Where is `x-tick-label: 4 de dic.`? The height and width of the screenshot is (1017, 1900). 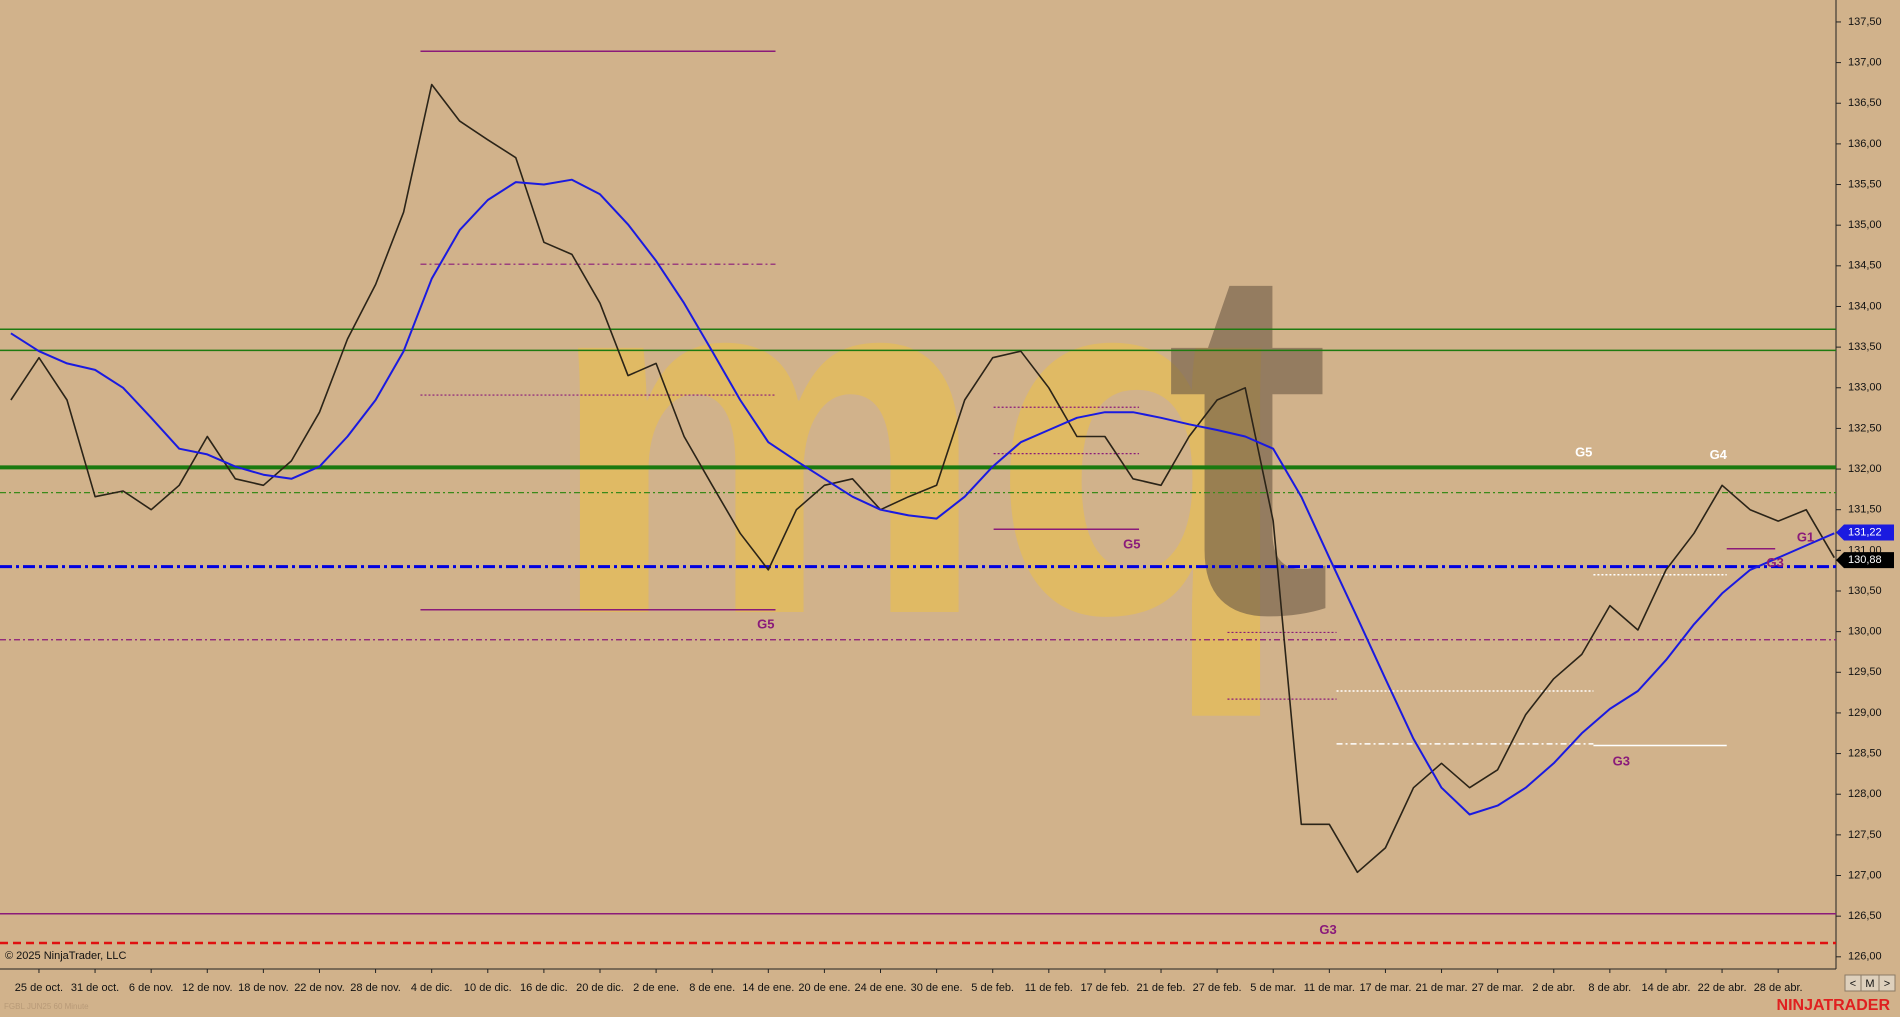
x-tick-label: 4 de dic. is located at coordinates (432, 988).